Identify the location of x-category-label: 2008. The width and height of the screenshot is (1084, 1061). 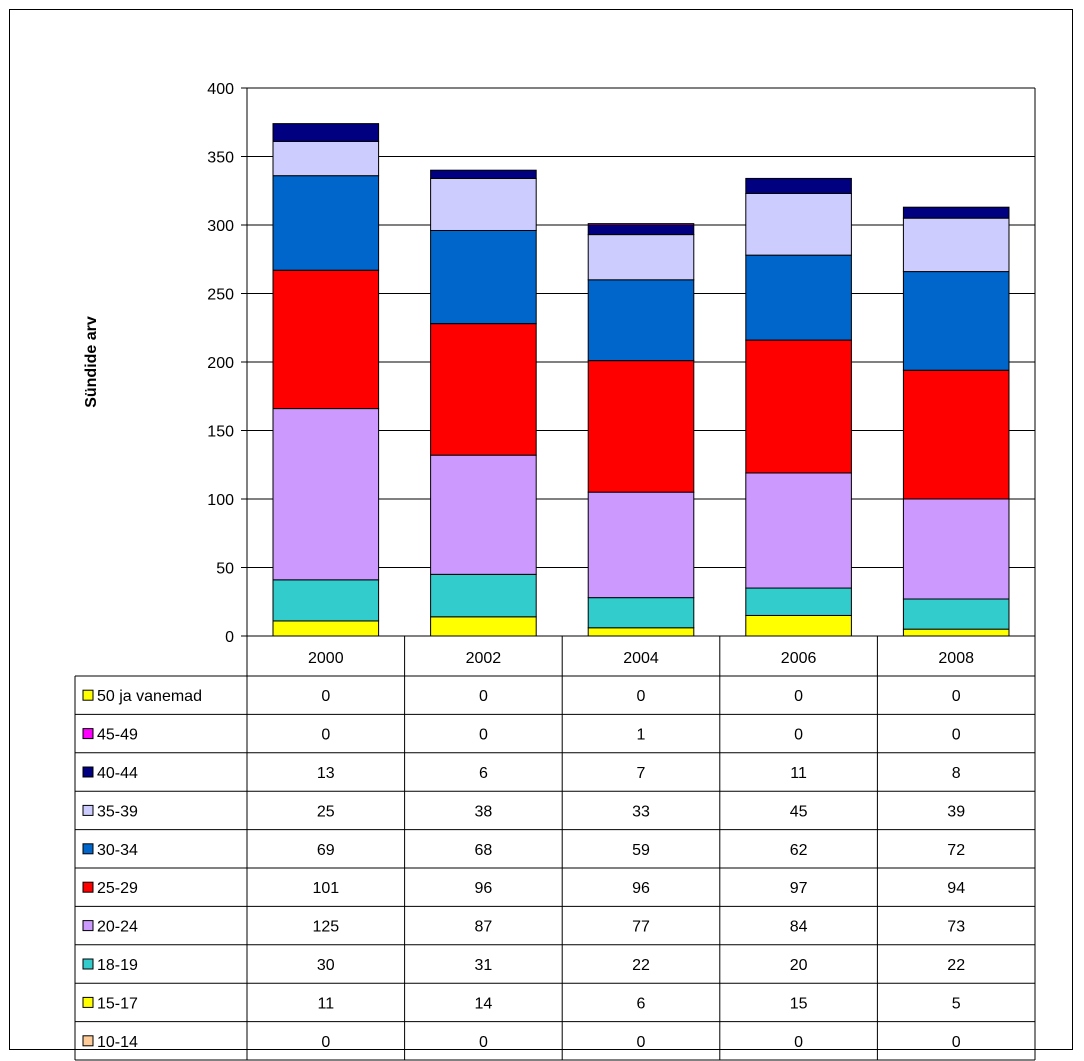
(956, 658).